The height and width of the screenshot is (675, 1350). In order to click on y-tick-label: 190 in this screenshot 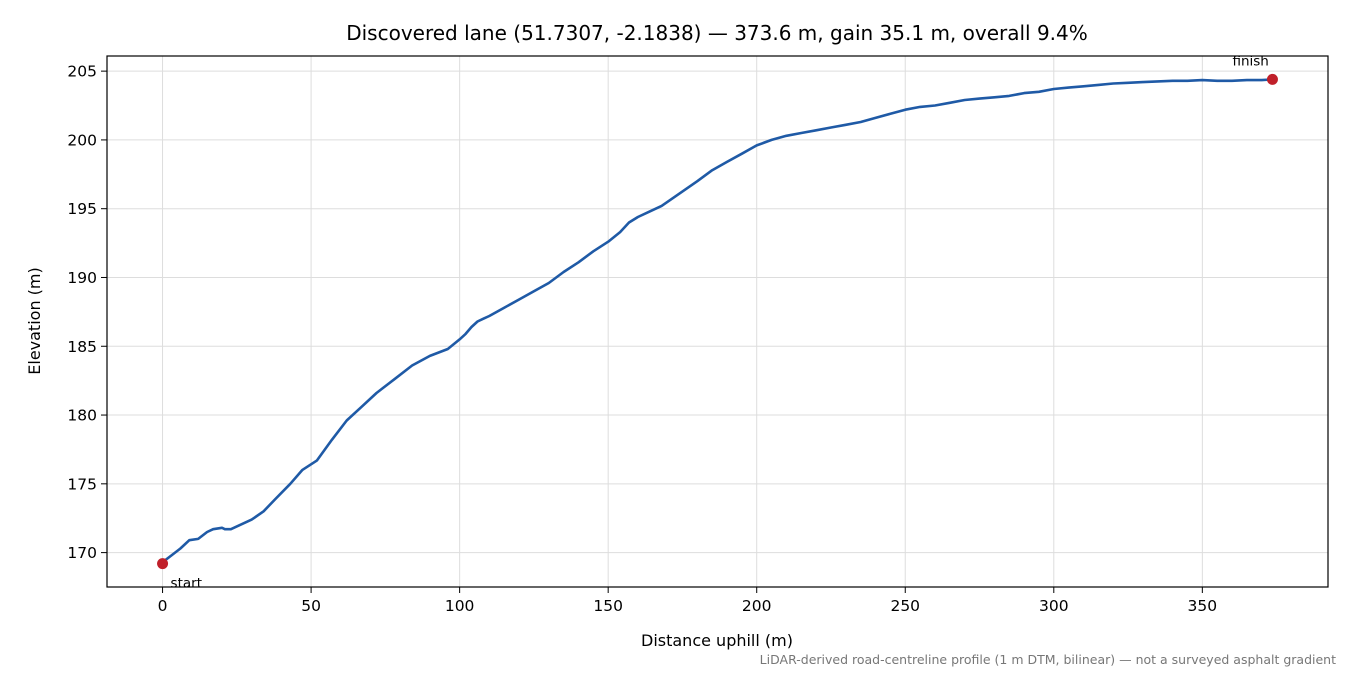, I will do `click(82, 278)`.